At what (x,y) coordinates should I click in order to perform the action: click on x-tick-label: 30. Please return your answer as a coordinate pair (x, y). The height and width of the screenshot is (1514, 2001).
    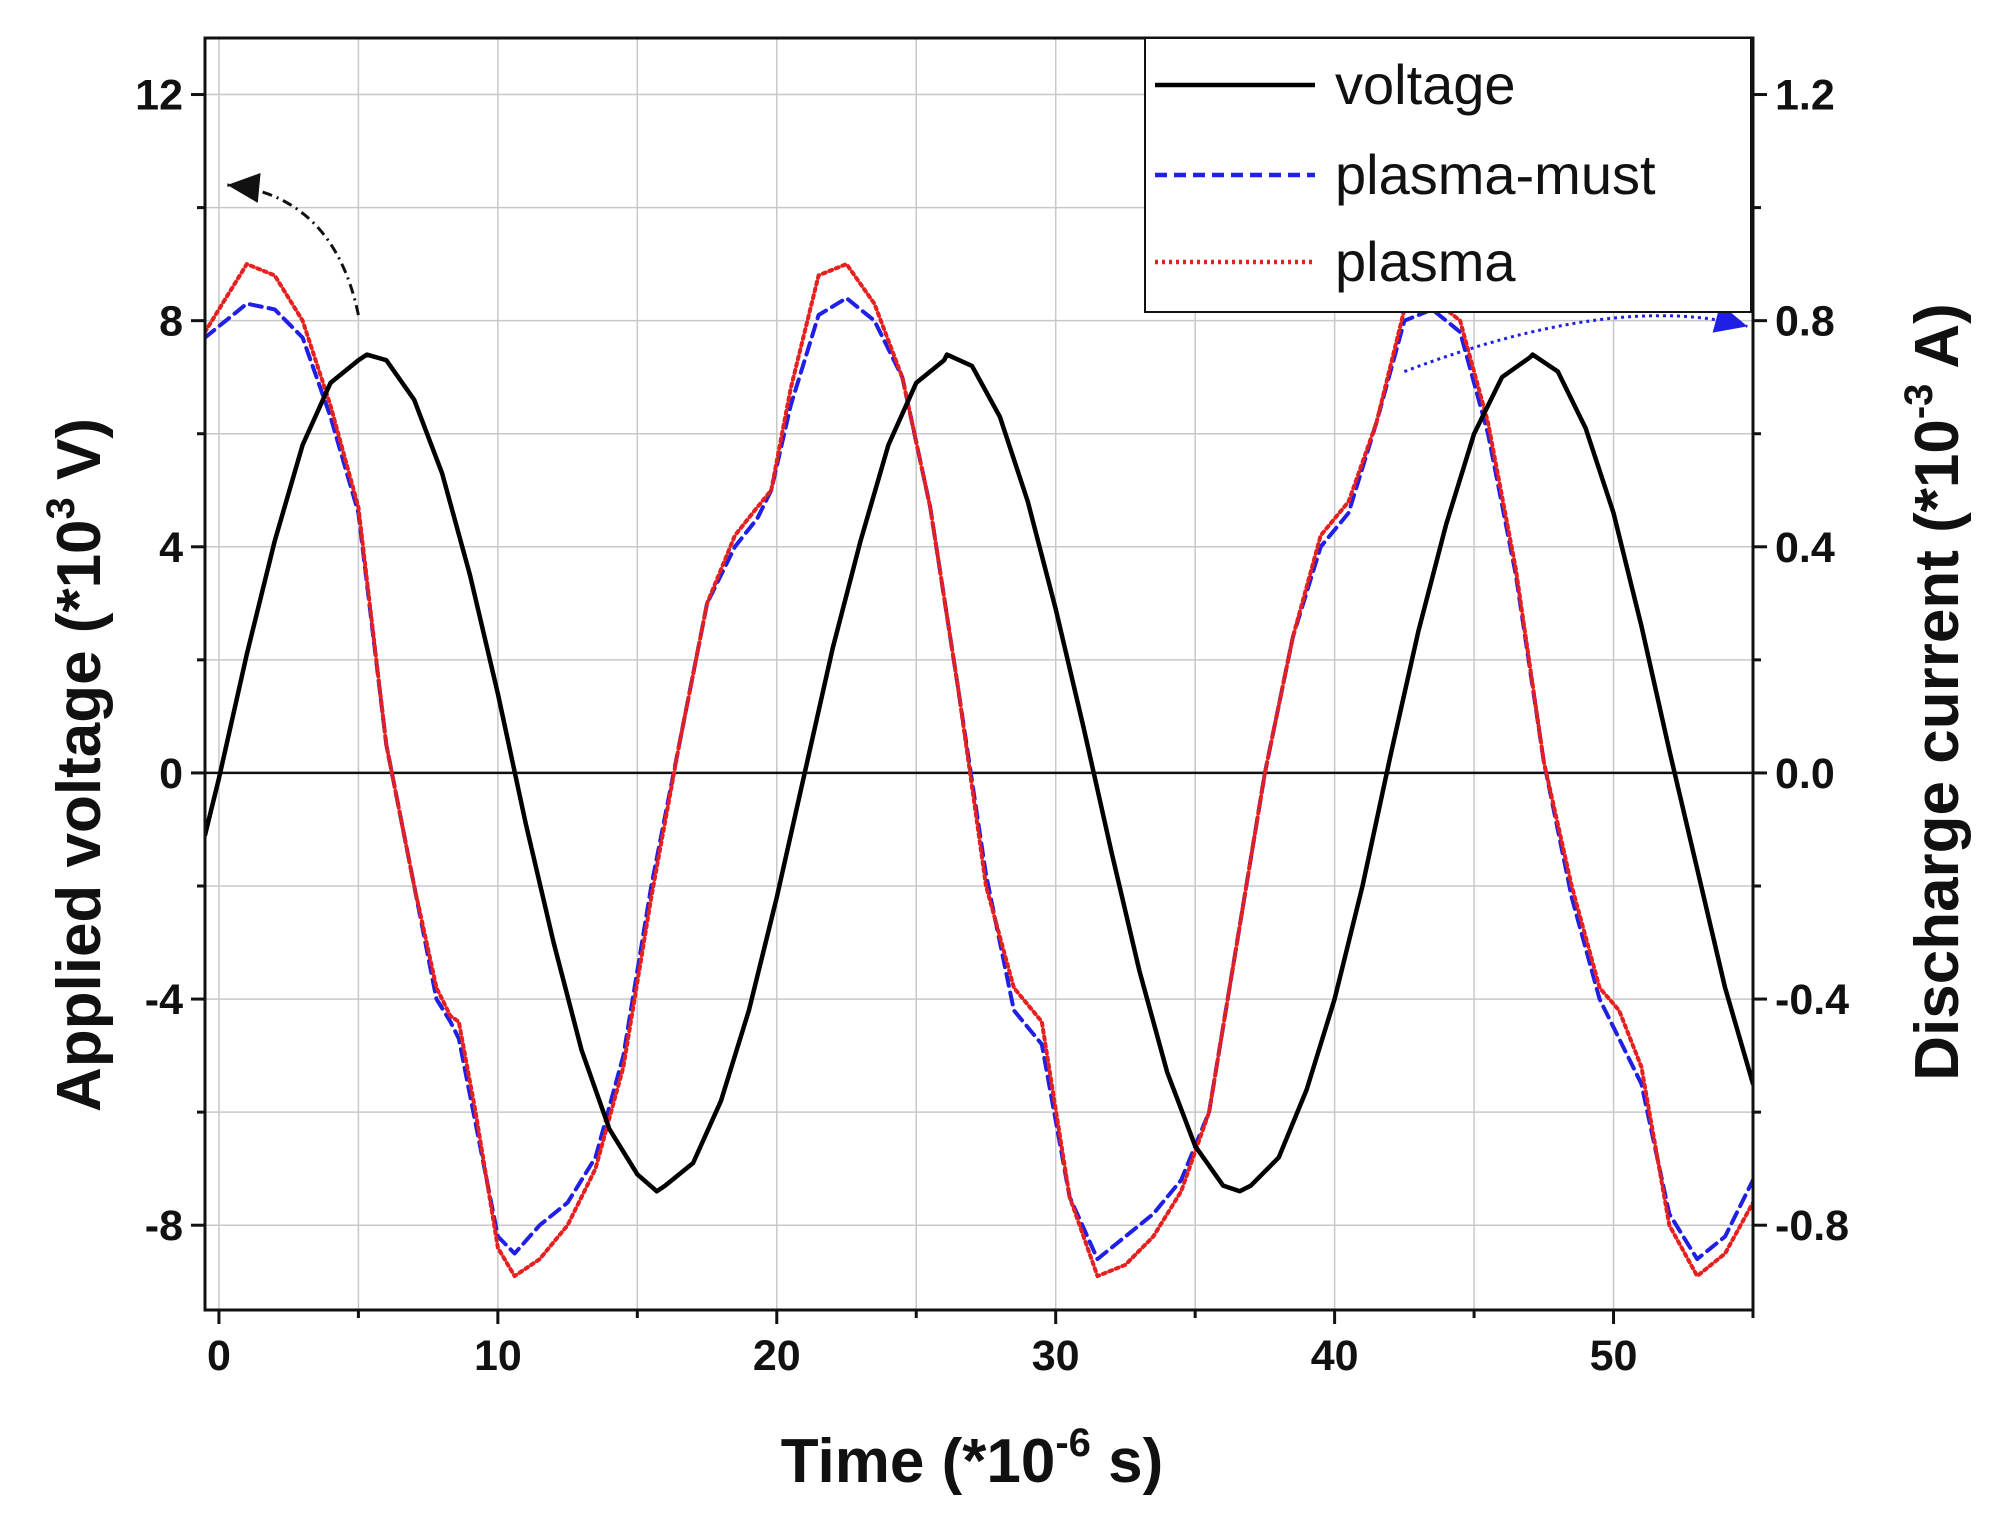
    Looking at the image, I should click on (1056, 1356).